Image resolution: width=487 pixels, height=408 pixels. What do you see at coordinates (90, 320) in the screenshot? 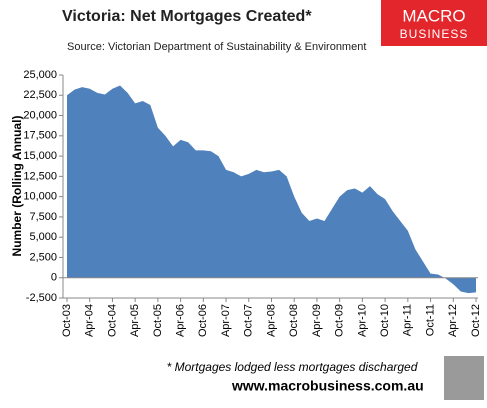
I see `x-tick-label: Apr-04` at bounding box center [90, 320].